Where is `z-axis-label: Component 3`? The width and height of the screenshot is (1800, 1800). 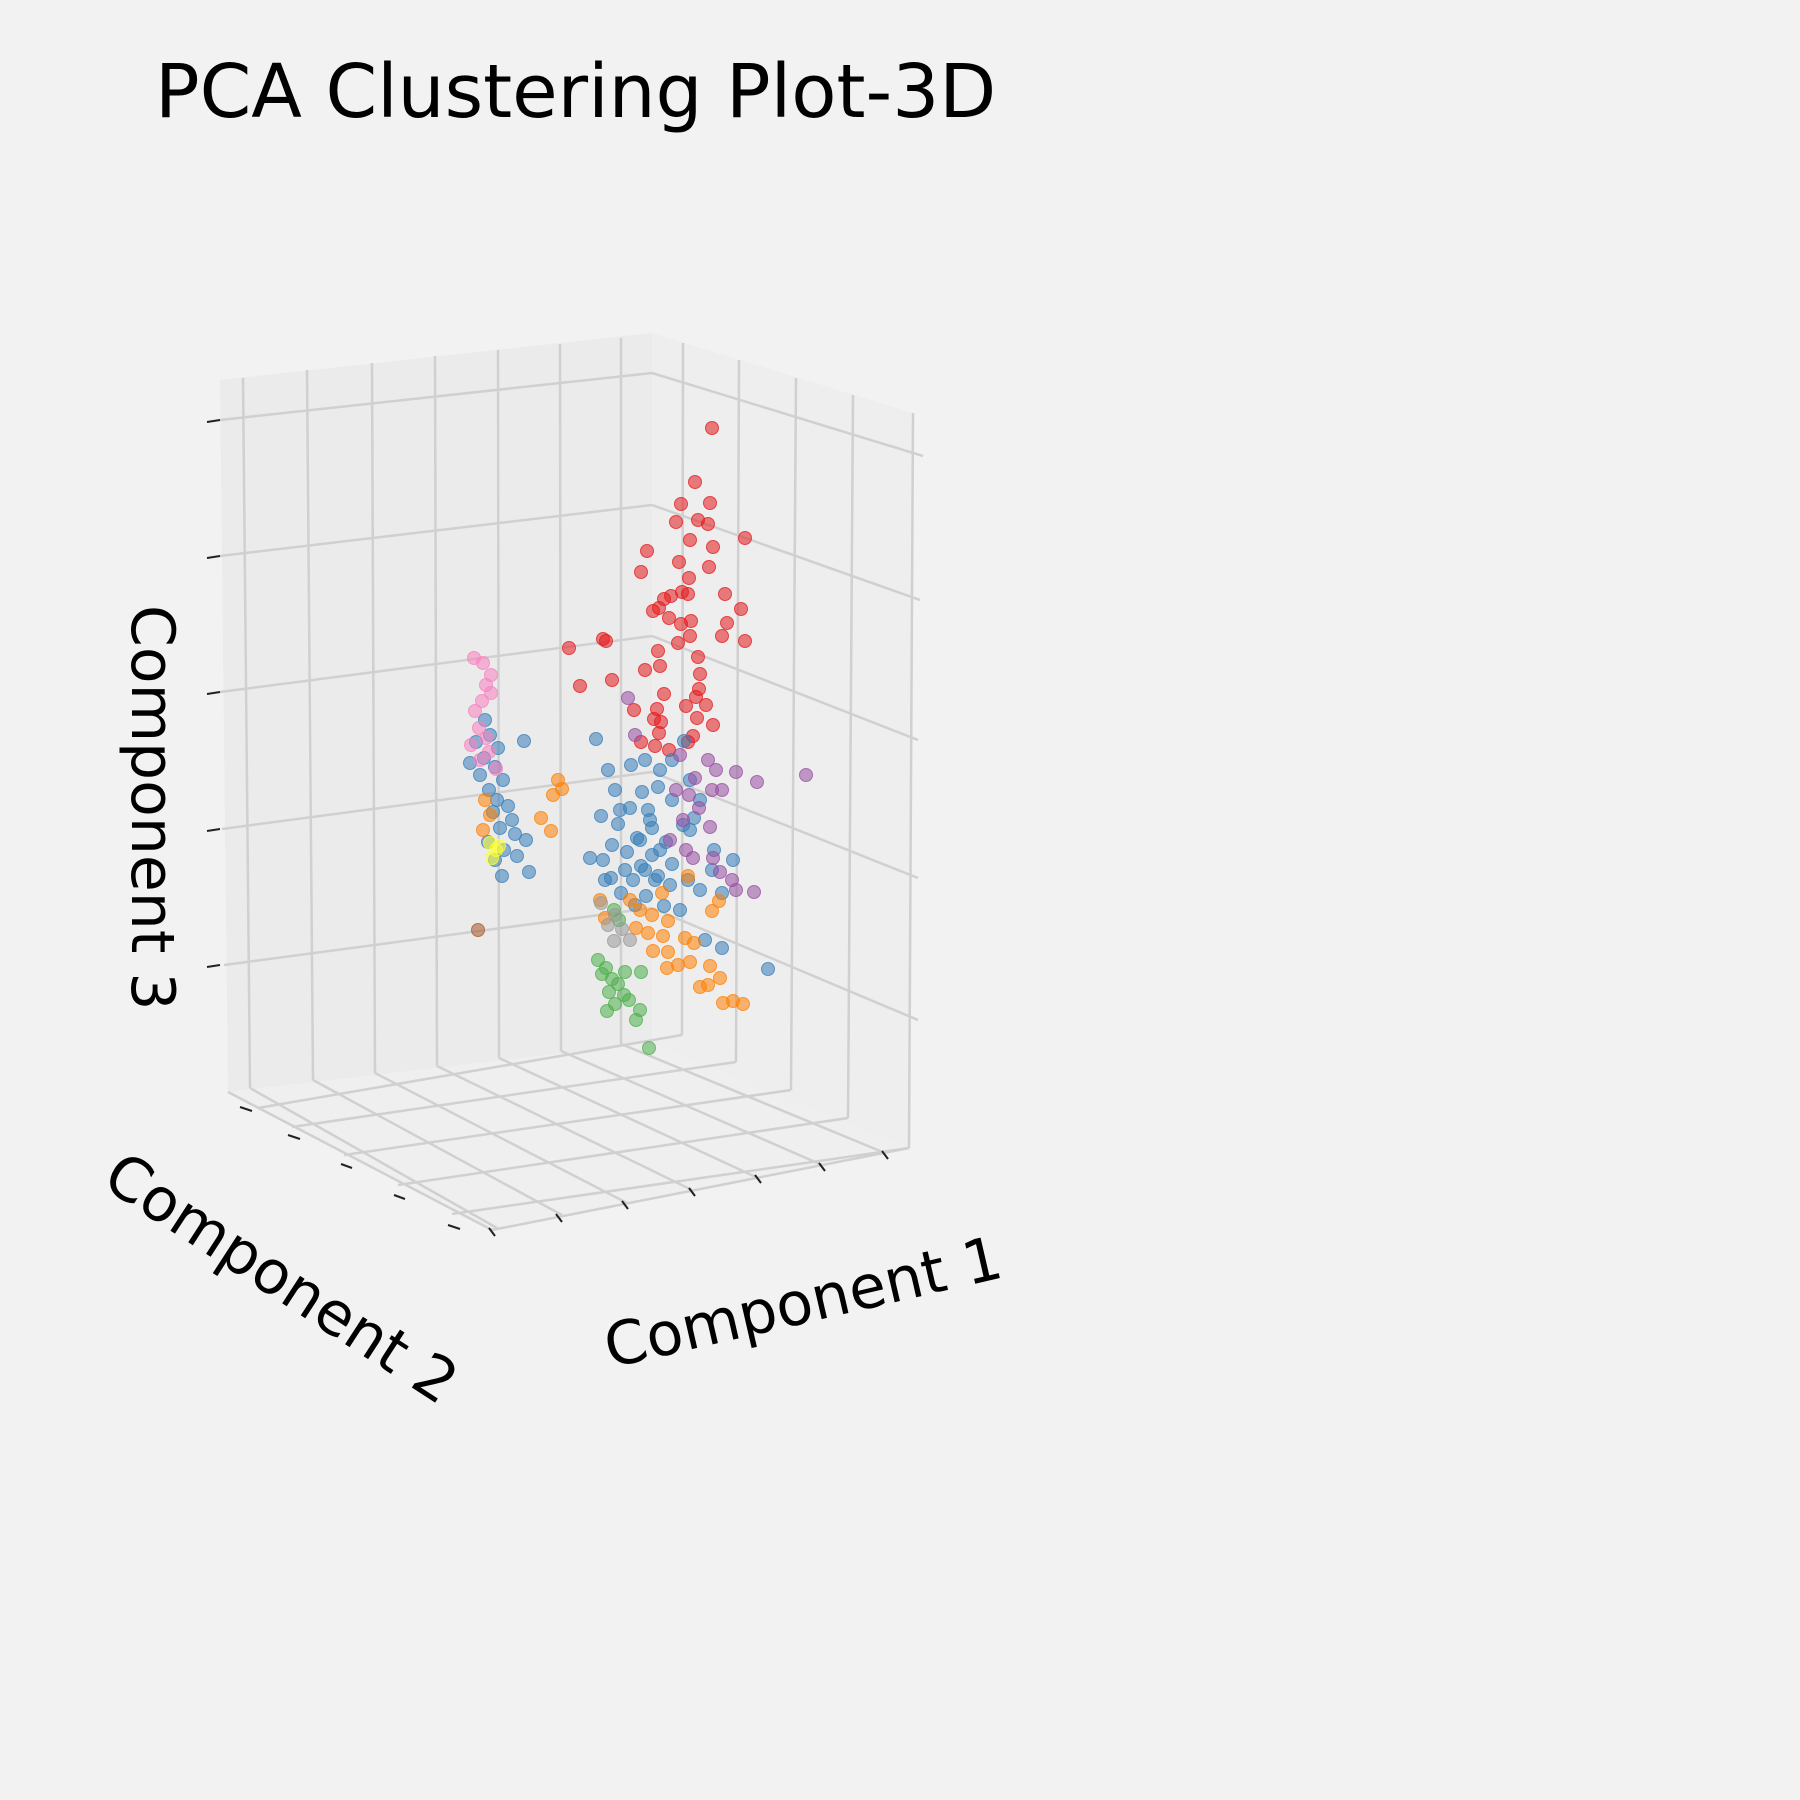
z-axis-label: Component 3 is located at coordinates (152, 808).